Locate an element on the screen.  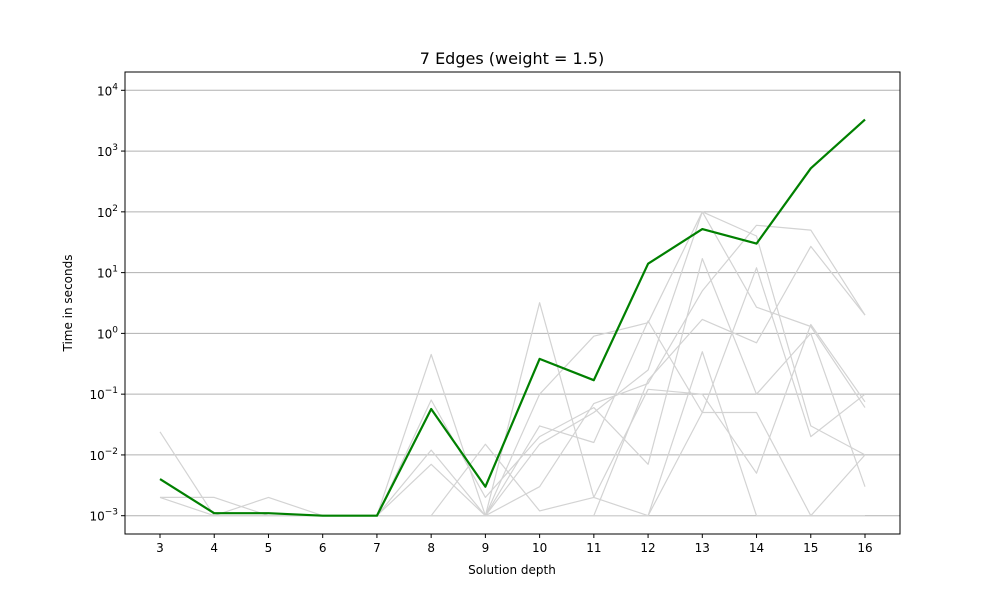
y-axis-label: Time in seconds is located at coordinates (68, 304).